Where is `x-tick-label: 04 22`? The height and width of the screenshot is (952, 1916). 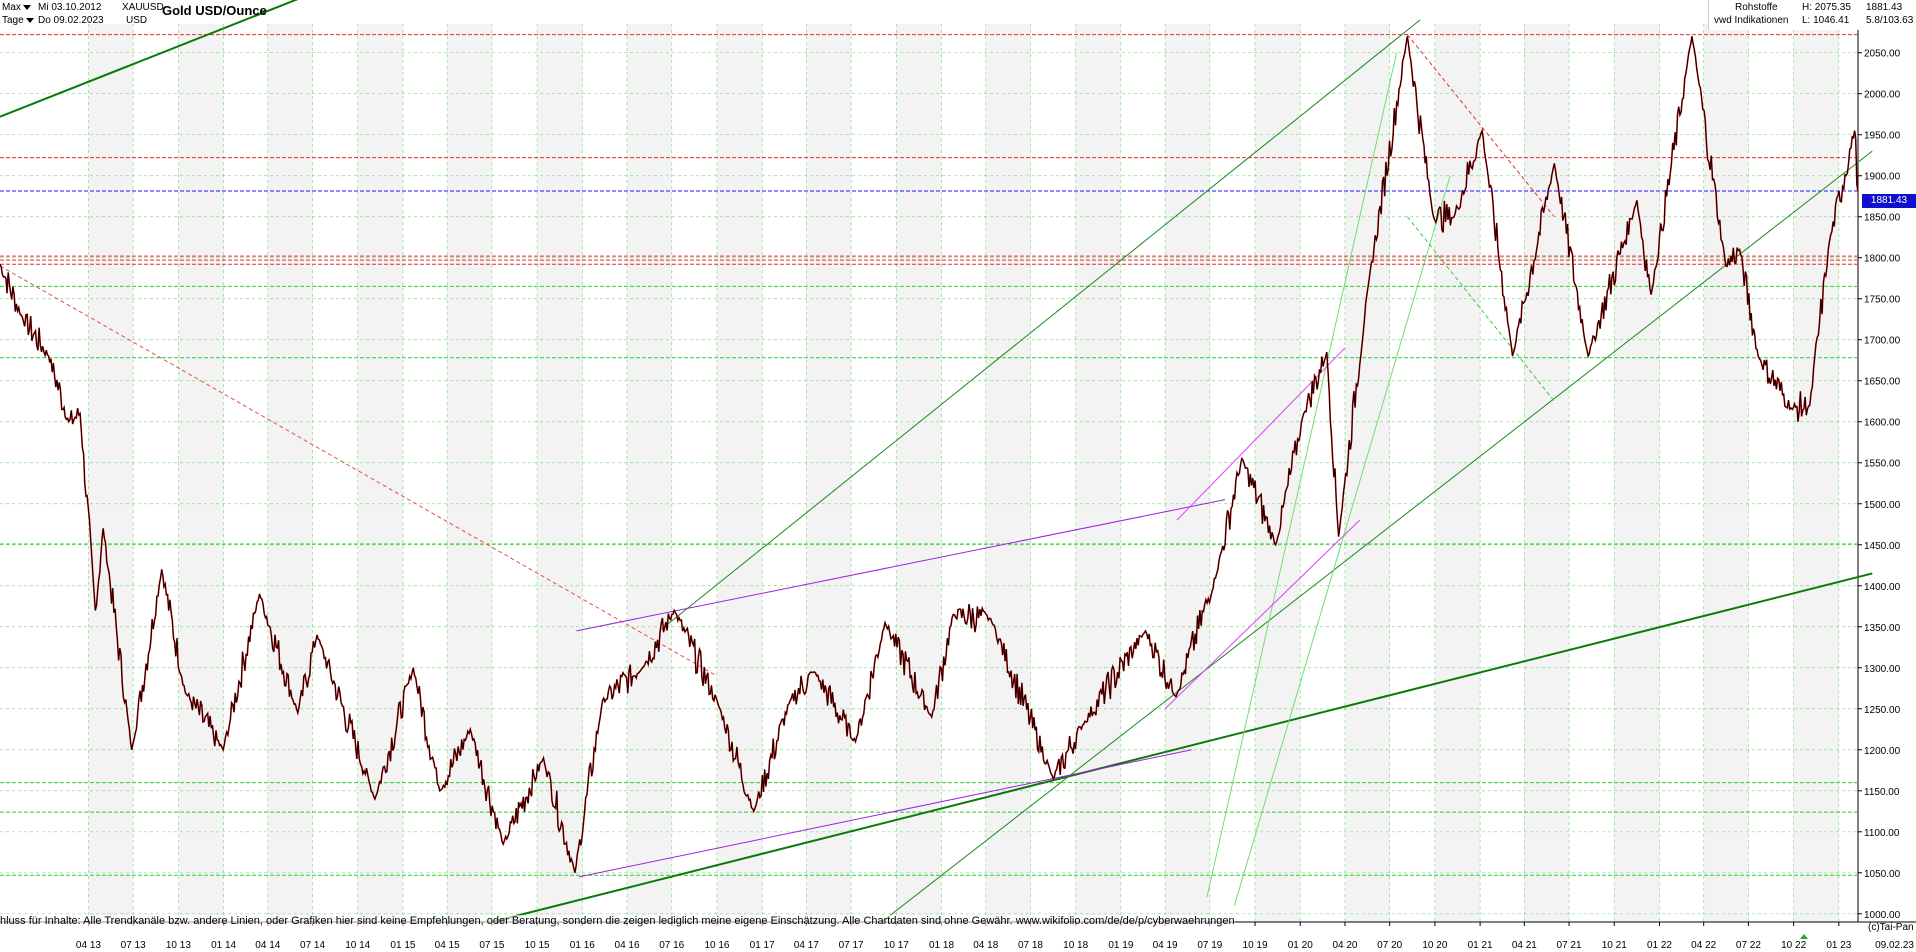
x-tick-label: 04 22 is located at coordinates (1703, 945).